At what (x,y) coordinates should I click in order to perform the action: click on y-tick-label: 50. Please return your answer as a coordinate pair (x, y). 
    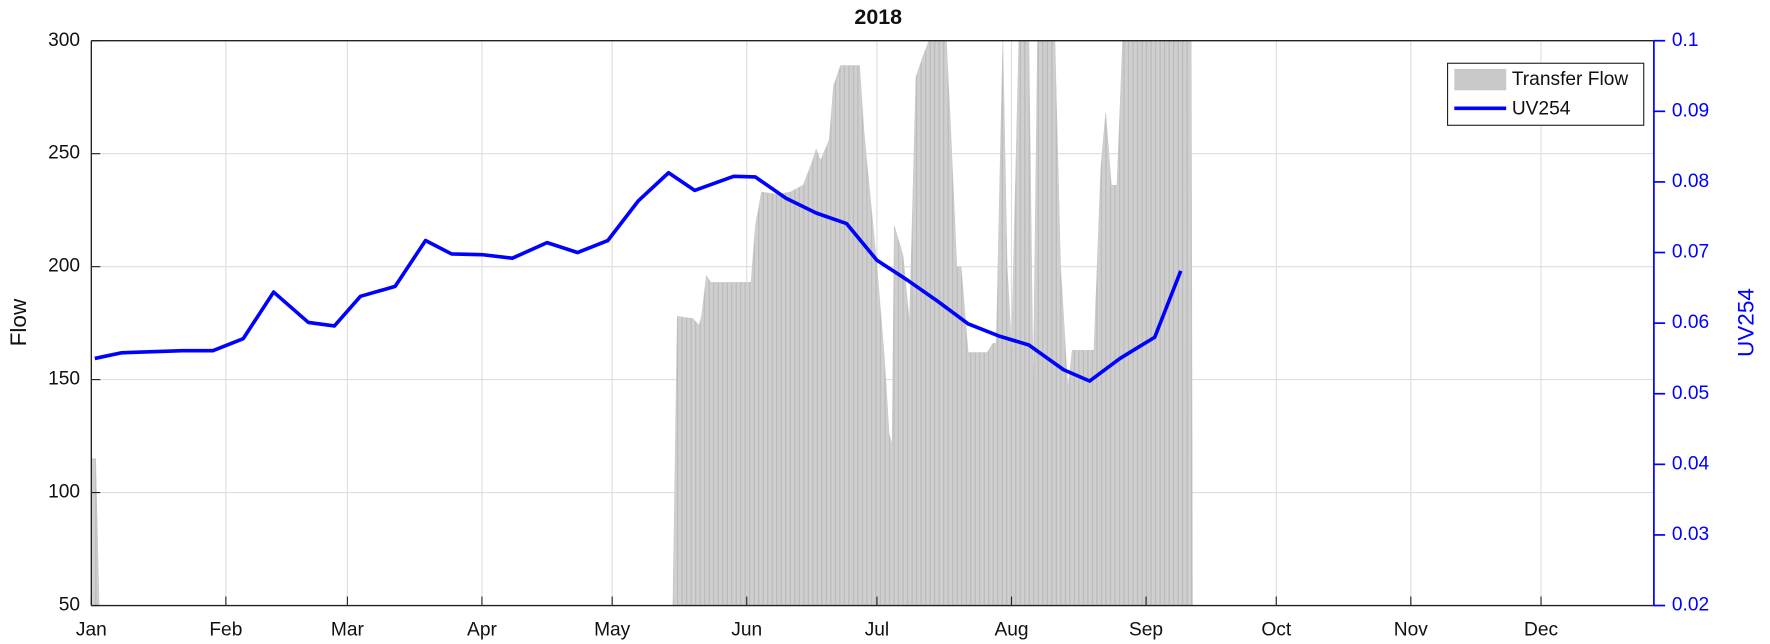
    Looking at the image, I should click on (69, 605).